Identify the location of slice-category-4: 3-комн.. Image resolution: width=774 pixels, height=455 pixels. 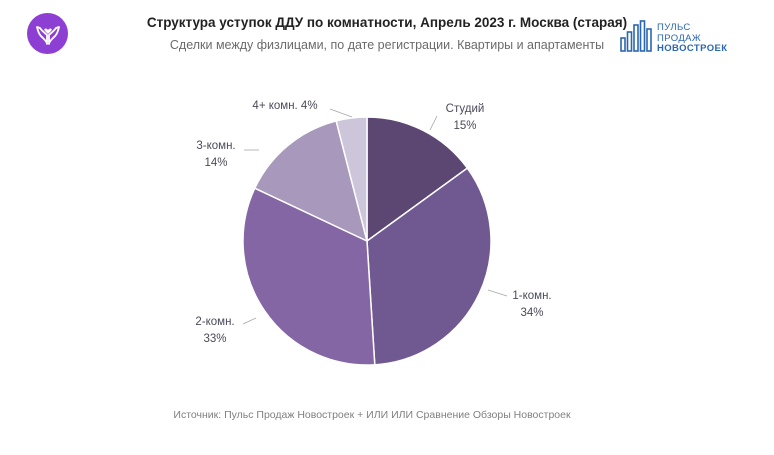
(215, 146).